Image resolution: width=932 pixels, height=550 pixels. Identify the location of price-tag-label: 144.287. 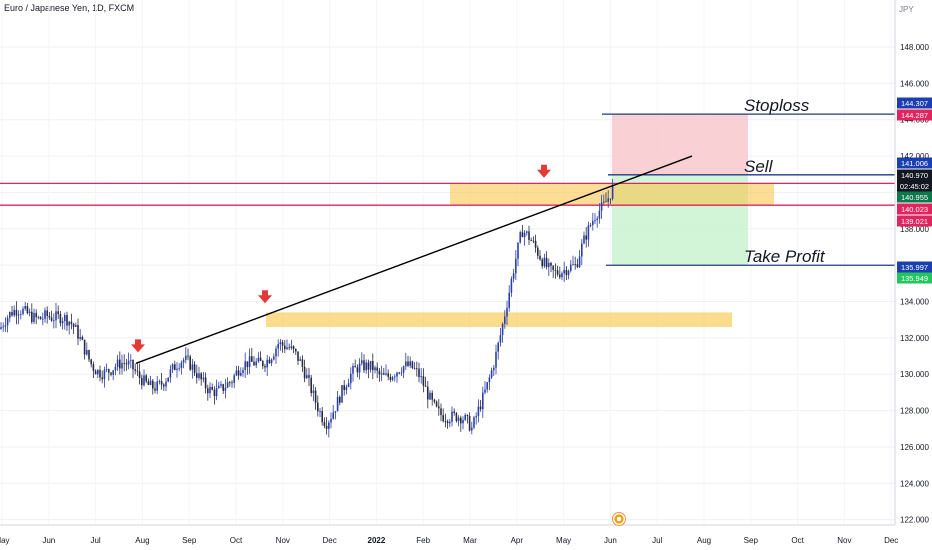
(914, 115).